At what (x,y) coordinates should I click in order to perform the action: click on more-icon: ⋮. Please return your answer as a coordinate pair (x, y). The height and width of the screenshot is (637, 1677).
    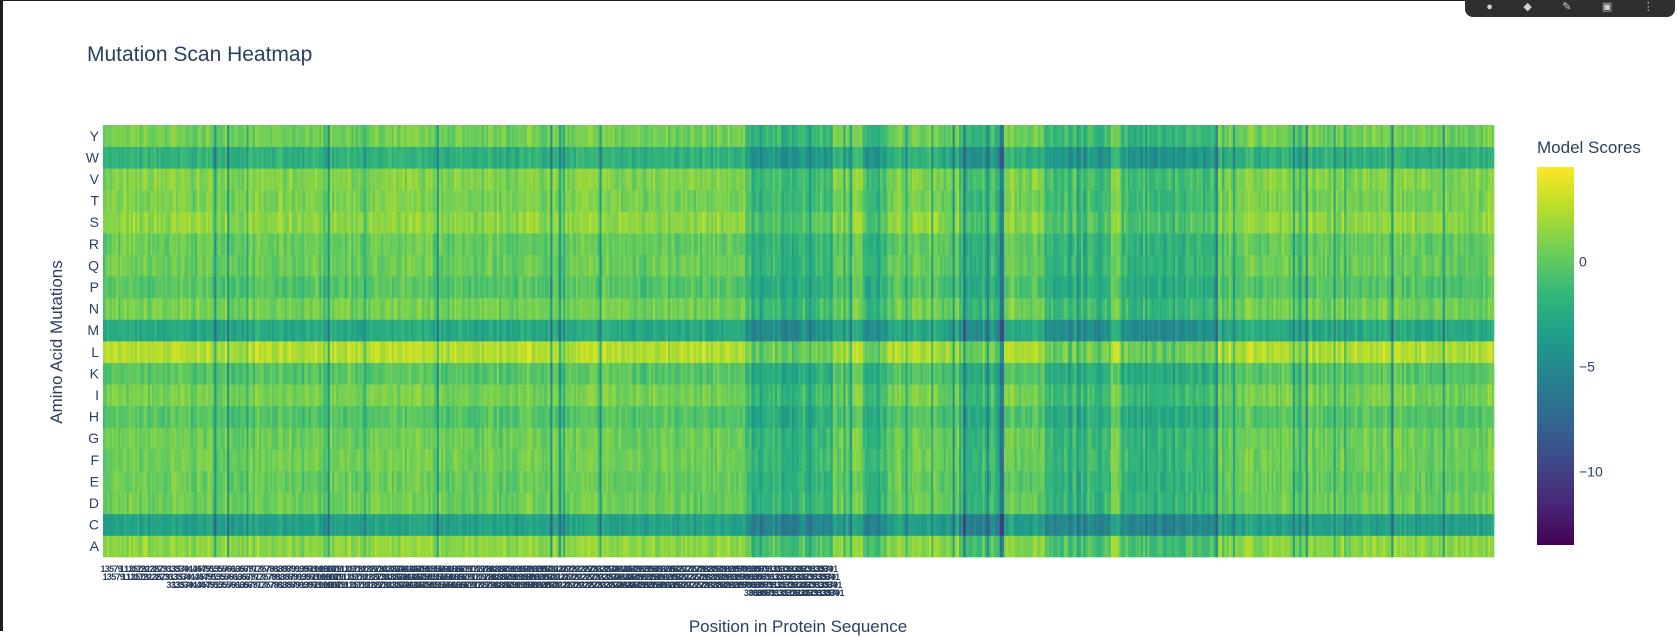
    Looking at the image, I should click on (1648, 7).